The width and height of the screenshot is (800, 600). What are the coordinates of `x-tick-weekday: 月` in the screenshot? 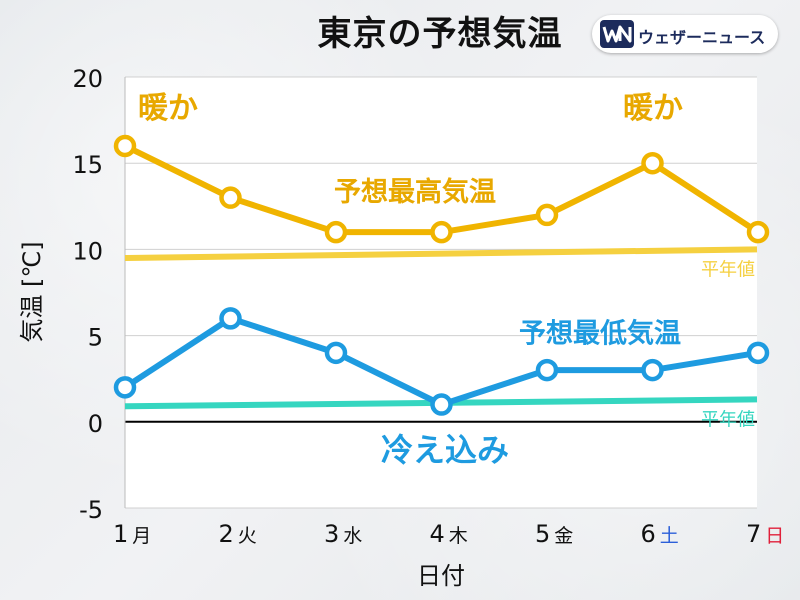 It's located at (141, 536).